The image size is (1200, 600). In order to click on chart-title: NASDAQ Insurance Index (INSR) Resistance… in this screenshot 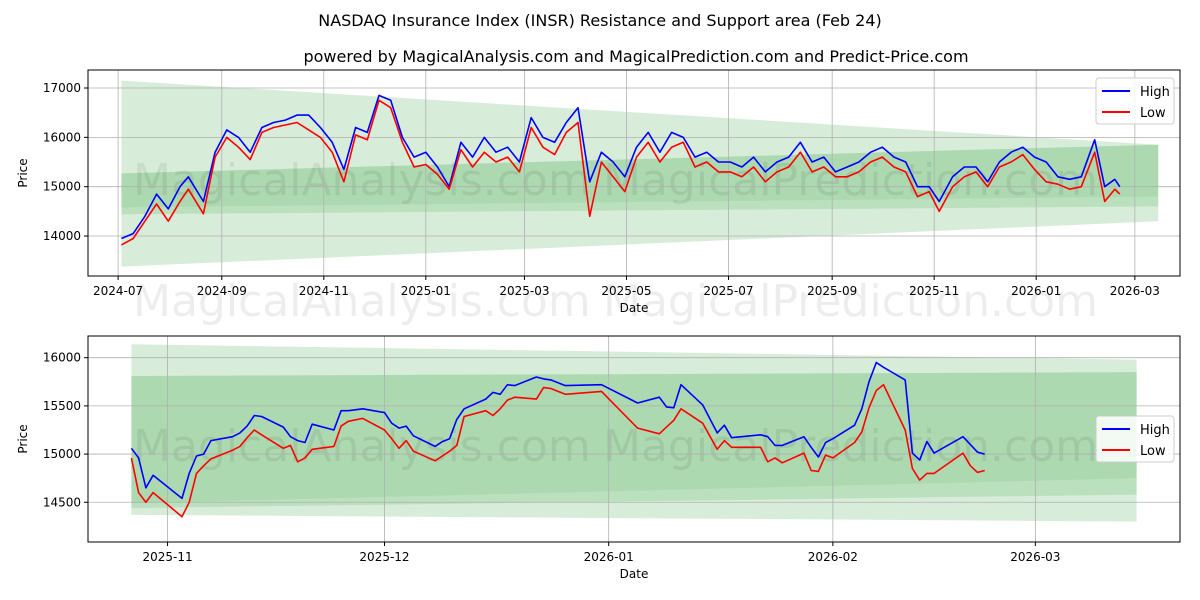, I will do `click(600, 20)`.